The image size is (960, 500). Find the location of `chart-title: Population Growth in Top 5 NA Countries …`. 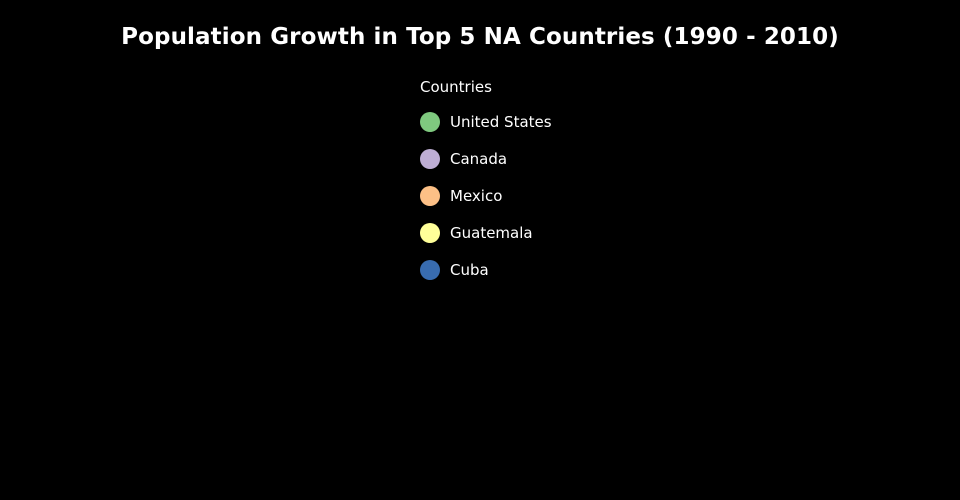

chart-title: Population Growth in Top 5 NA Countries … is located at coordinates (480, 37).